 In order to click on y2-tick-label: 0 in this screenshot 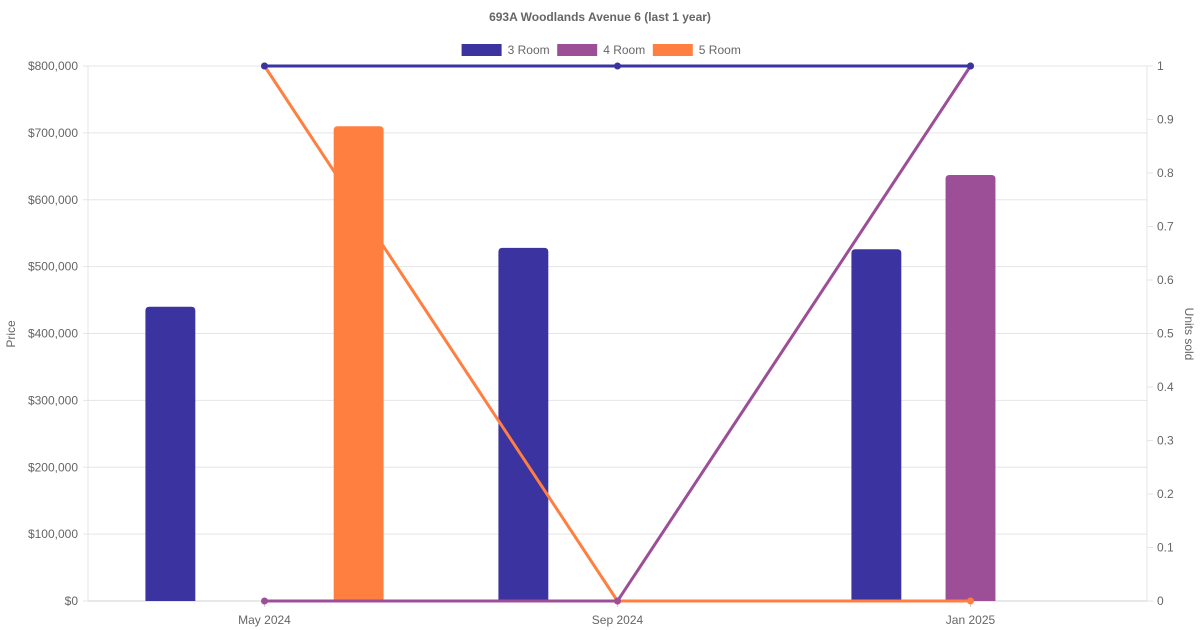, I will do `click(1160, 601)`.